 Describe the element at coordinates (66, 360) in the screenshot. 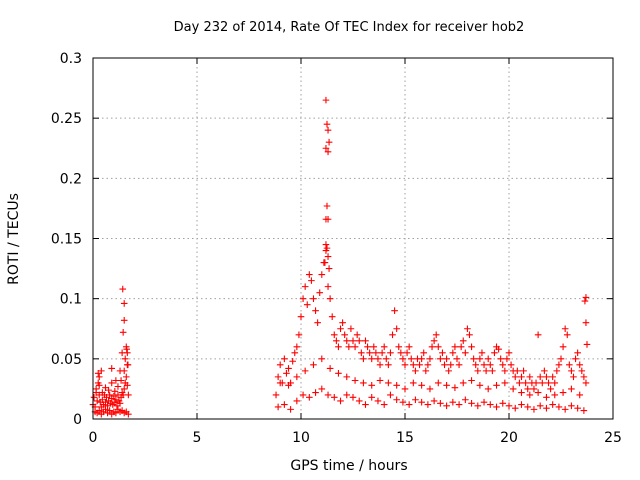

I see `y-tick-label: 0.05` at that location.